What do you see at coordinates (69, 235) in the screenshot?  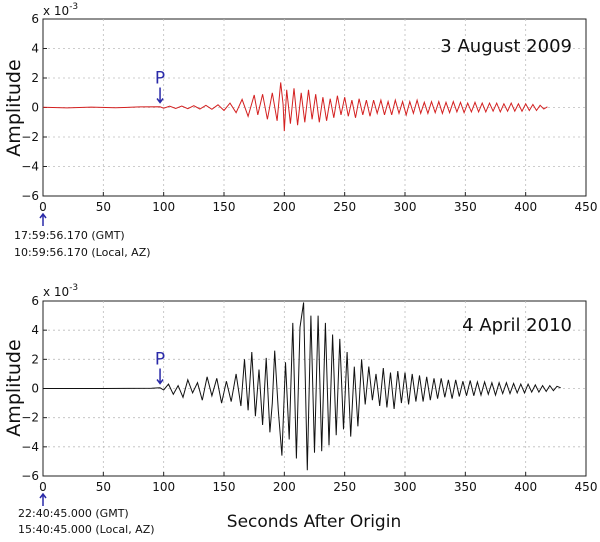 I see `origin-time-gmt: 17:59:56.170 (GMT)` at bounding box center [69, 235].